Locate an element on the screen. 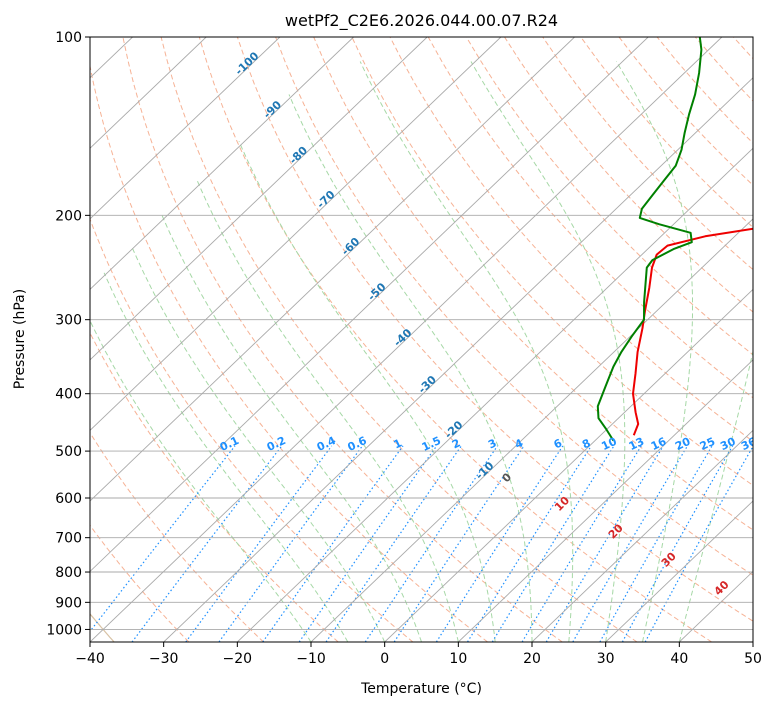  x-tick-label: −20 is located at coordinates (238, 659).